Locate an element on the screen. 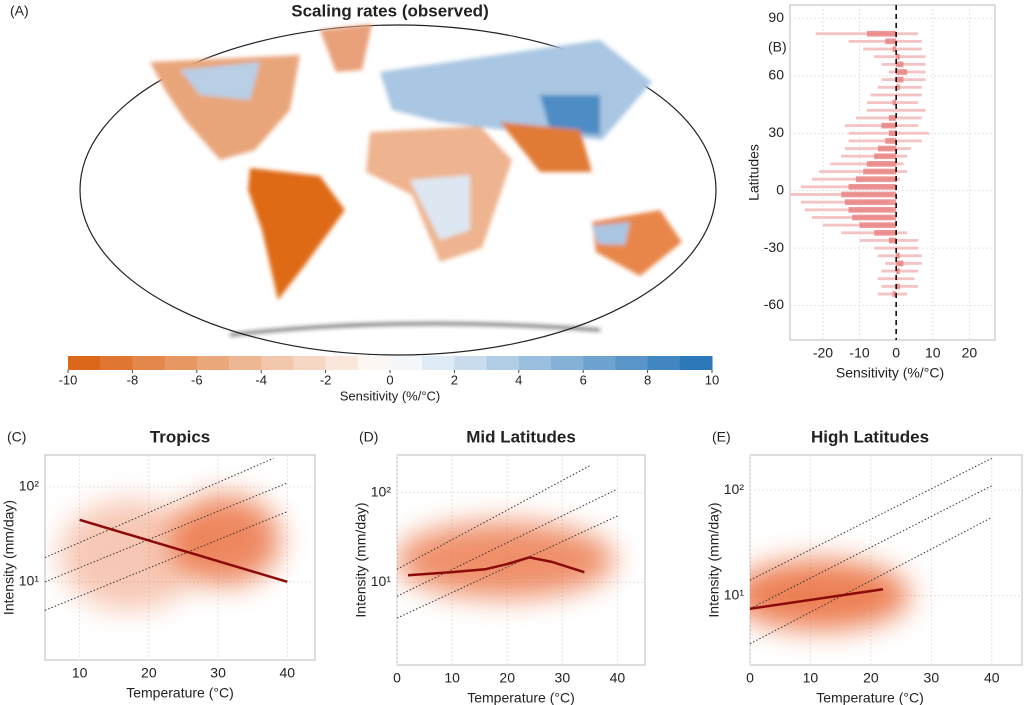 The width and height of the screenshot is (1024, 705). x-tick-label: 0 is located at coordinates (397, 678).